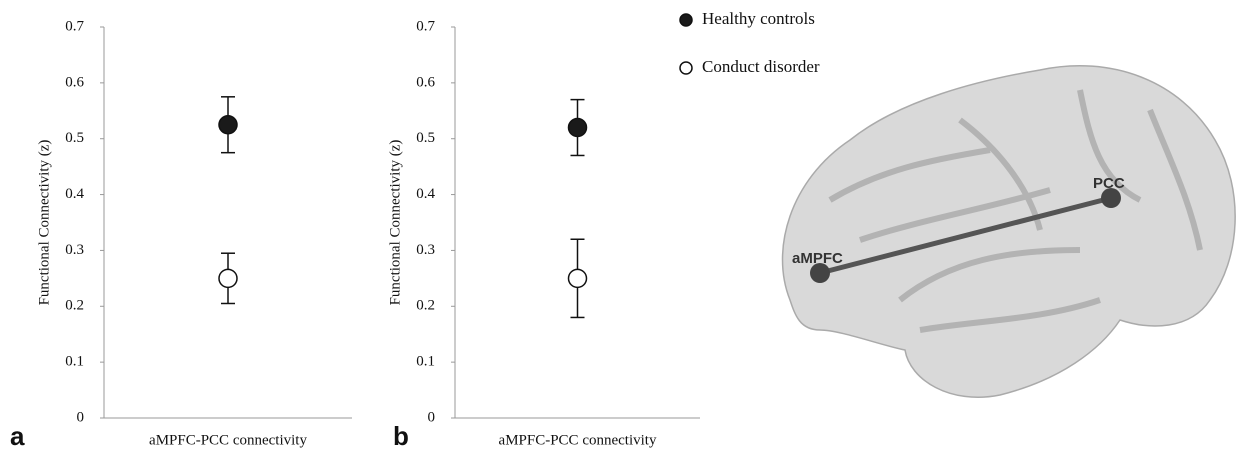 The width and height of the screenshot is (1239, 455). What do you see at coordinates (817, 258) in the screenshot?
I see `node-label: aMPFC` at bounding box center [817, 258].